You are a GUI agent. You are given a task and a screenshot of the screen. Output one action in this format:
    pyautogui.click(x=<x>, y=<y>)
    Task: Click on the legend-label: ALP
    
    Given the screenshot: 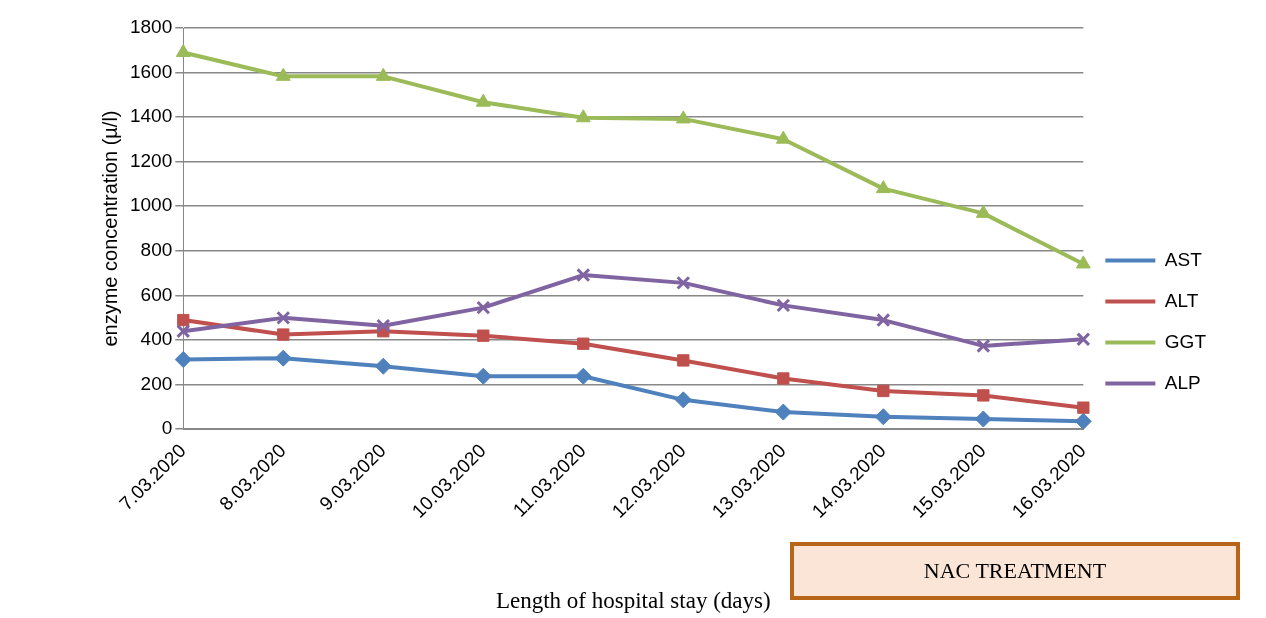 What is the action you would take?
    pyautogui.click(x=1182, y=382)
    